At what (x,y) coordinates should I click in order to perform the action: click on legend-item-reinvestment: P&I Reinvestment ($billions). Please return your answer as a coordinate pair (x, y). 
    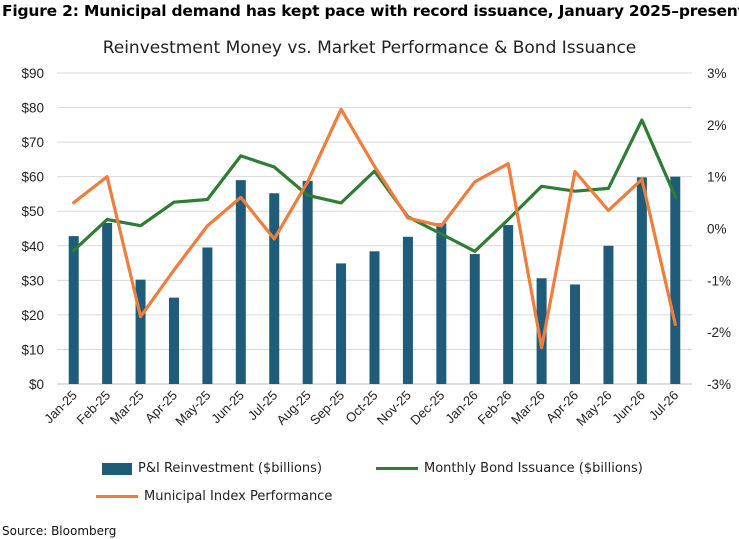
    Looking at the image, I should click on (212, 468).